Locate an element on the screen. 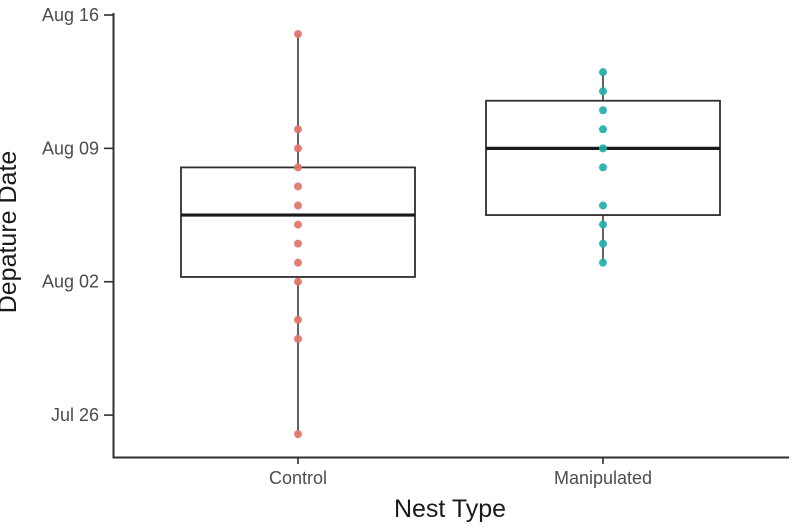 This screenshot has height=531, width=800. y-axis-ticks: Aug 16 Aug 09 Aug 02 Jul 26 is located at coordinates (77, 215).